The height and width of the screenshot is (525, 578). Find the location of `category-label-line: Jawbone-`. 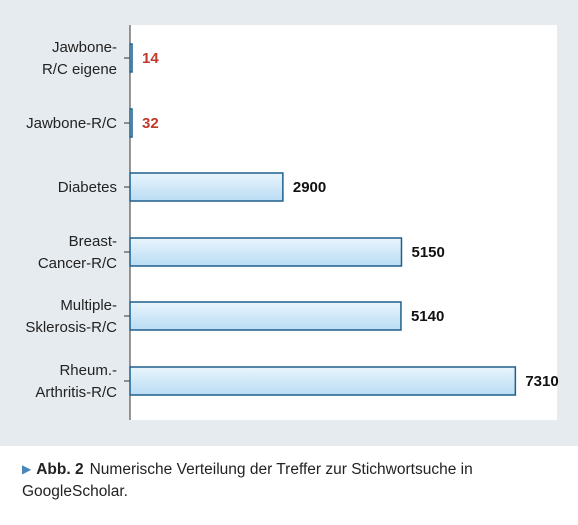

category-label-line: Jawbone- is located at coordinates (84, 47).